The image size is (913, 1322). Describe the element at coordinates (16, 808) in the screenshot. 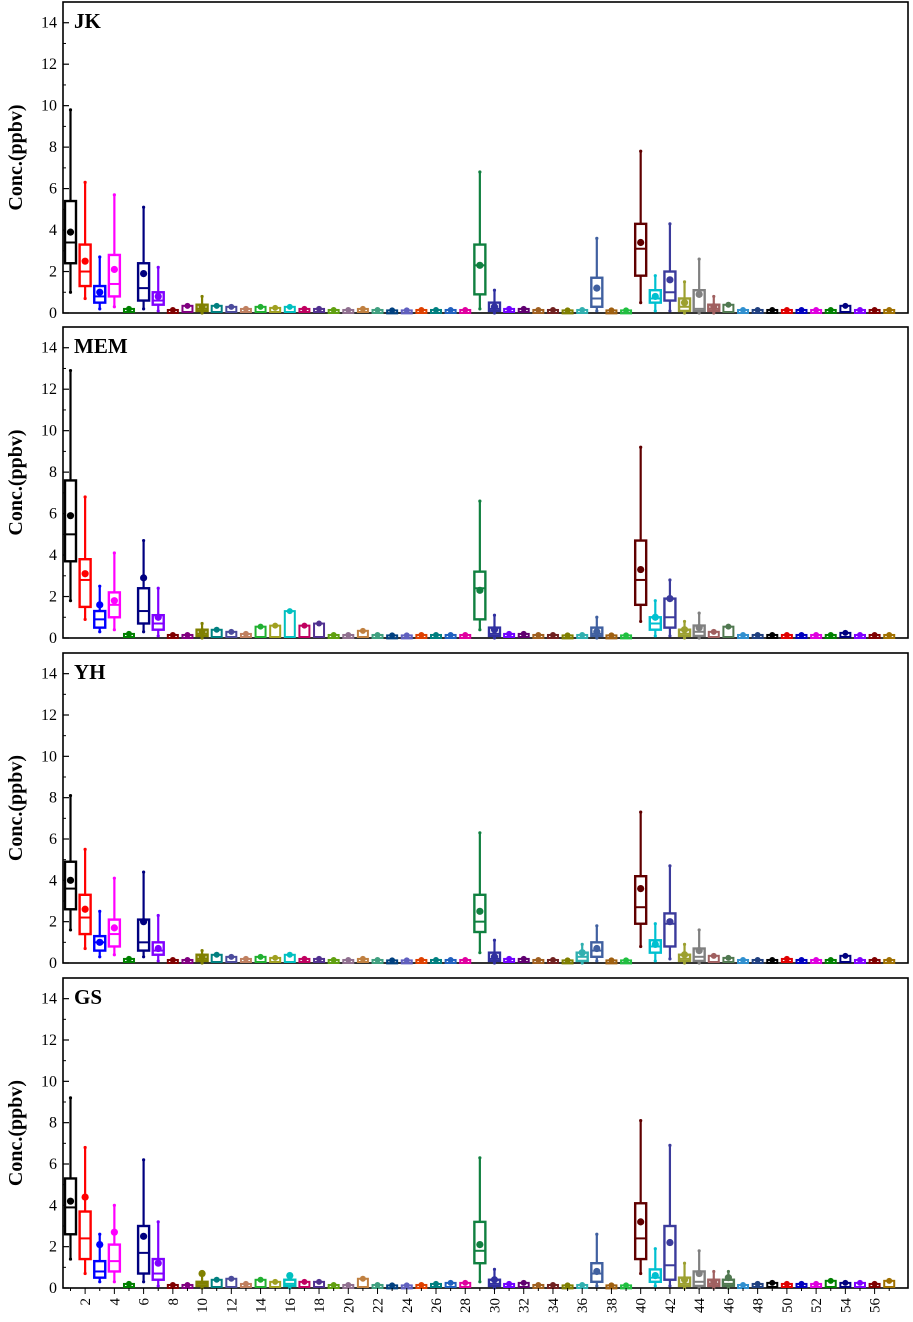

I see `panel-yh-ylabel: Conc.(ppbv)` at that location.